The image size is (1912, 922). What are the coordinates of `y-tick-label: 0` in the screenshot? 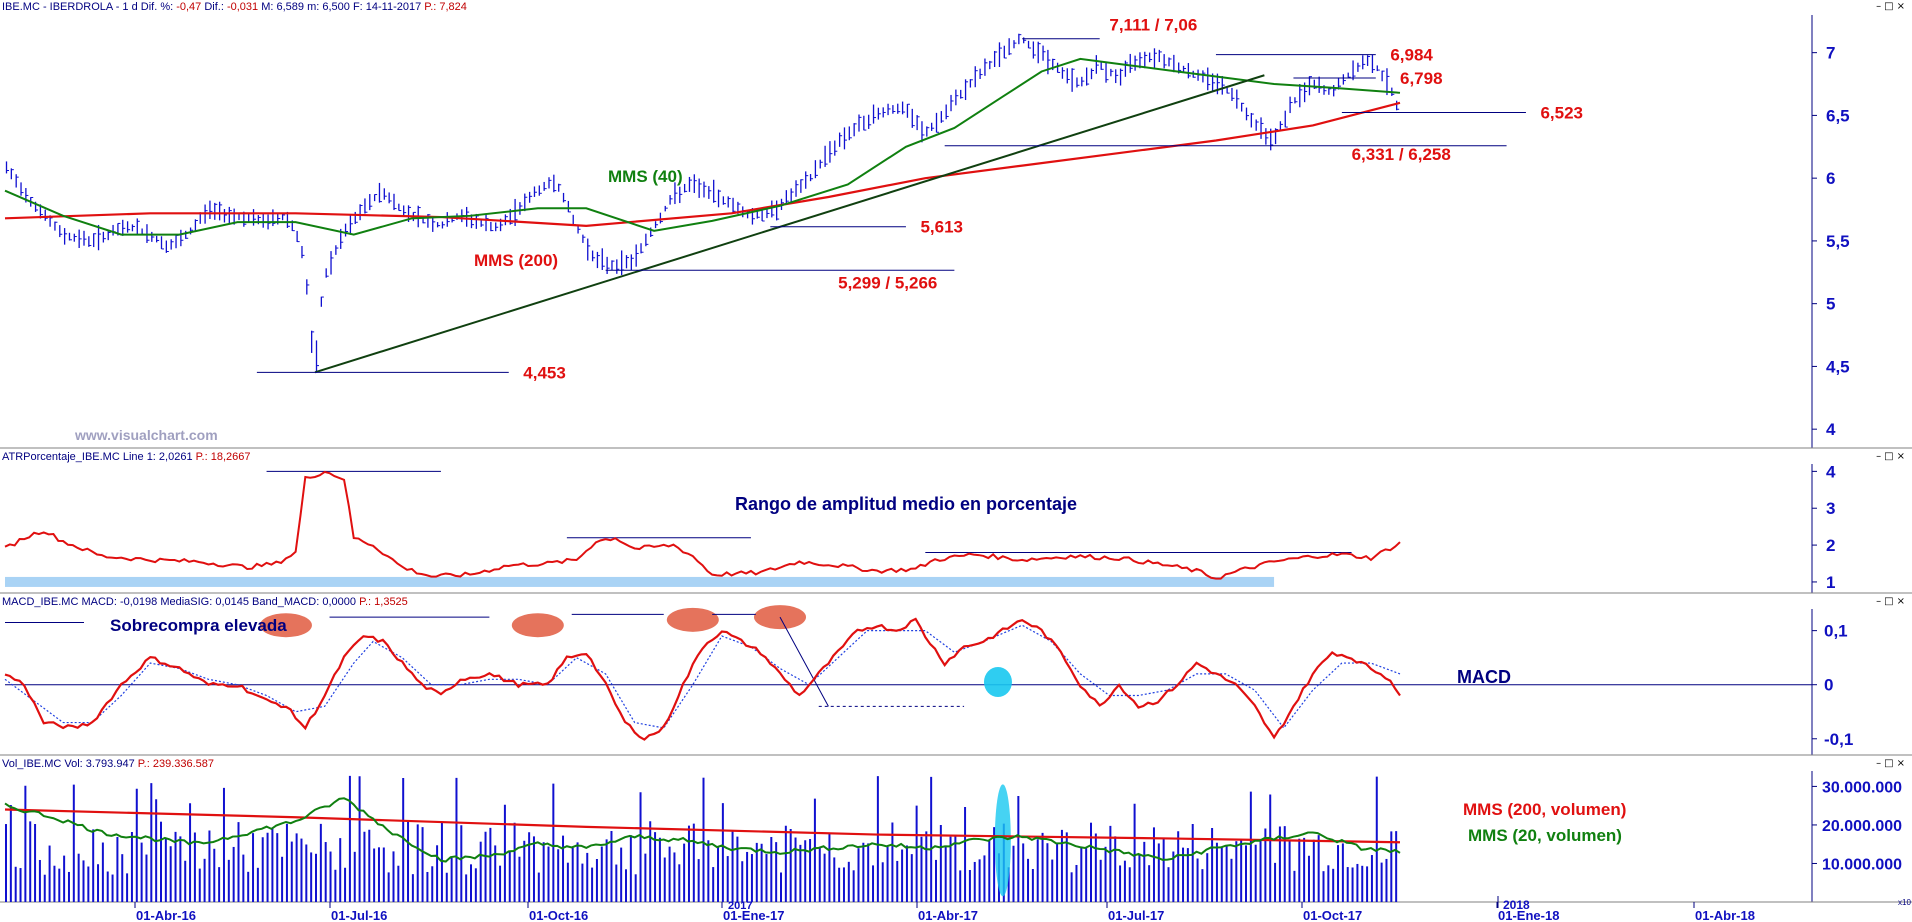 It's located at (1828, 685).